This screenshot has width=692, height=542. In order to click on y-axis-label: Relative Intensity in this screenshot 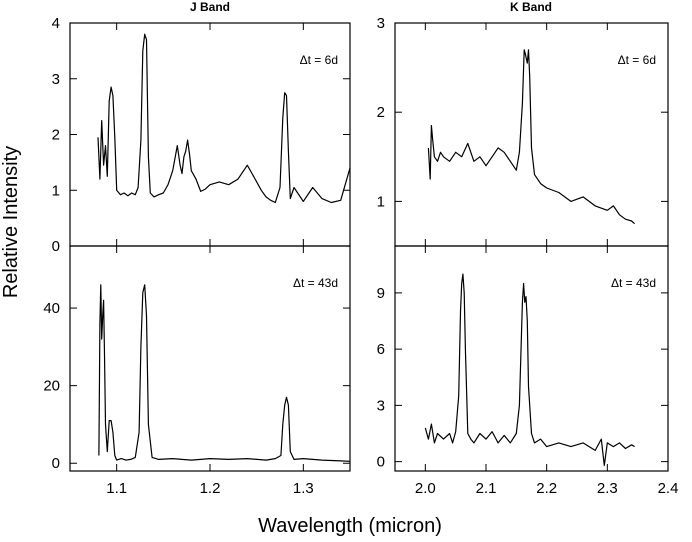, I will do `click(11, 222)`.